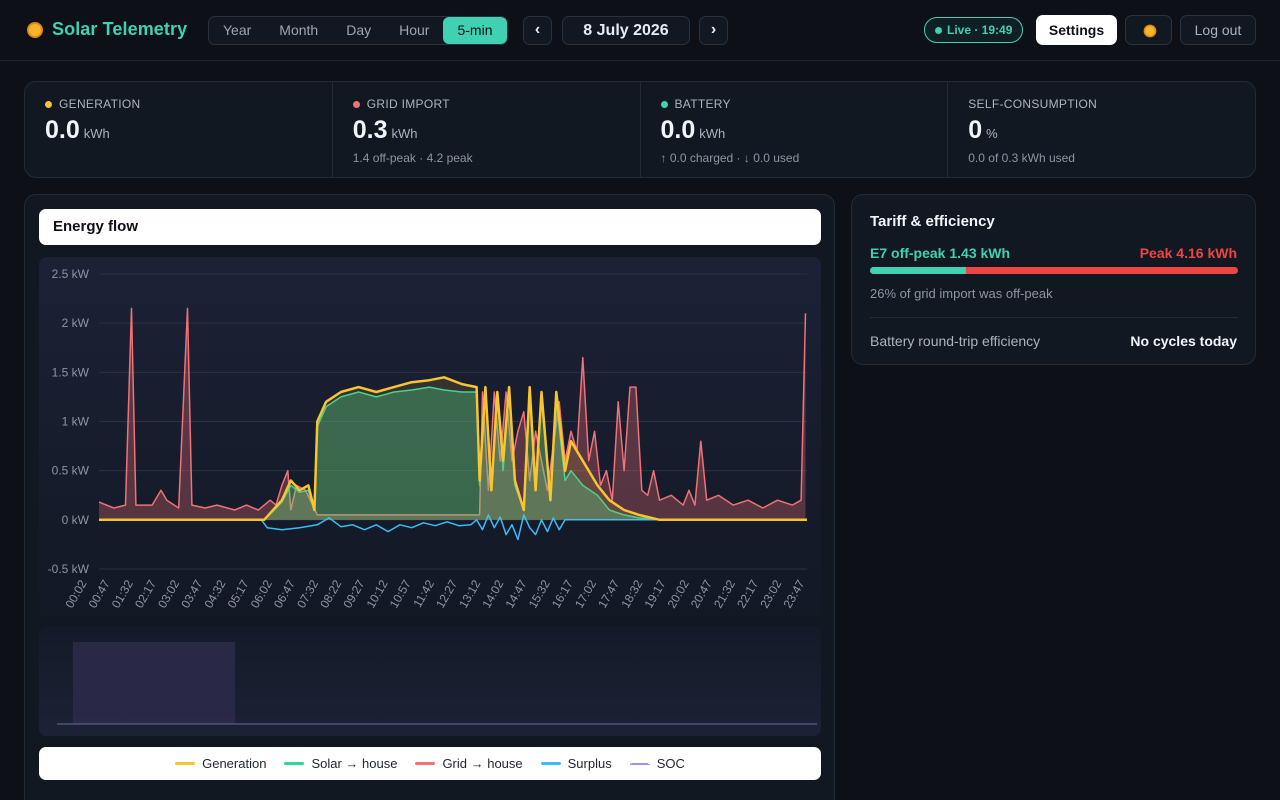  What do you see at coordinates (469, 593) in the screenshot?
I see `x-tick-label: 13:12` at bounding box center [469, 593].